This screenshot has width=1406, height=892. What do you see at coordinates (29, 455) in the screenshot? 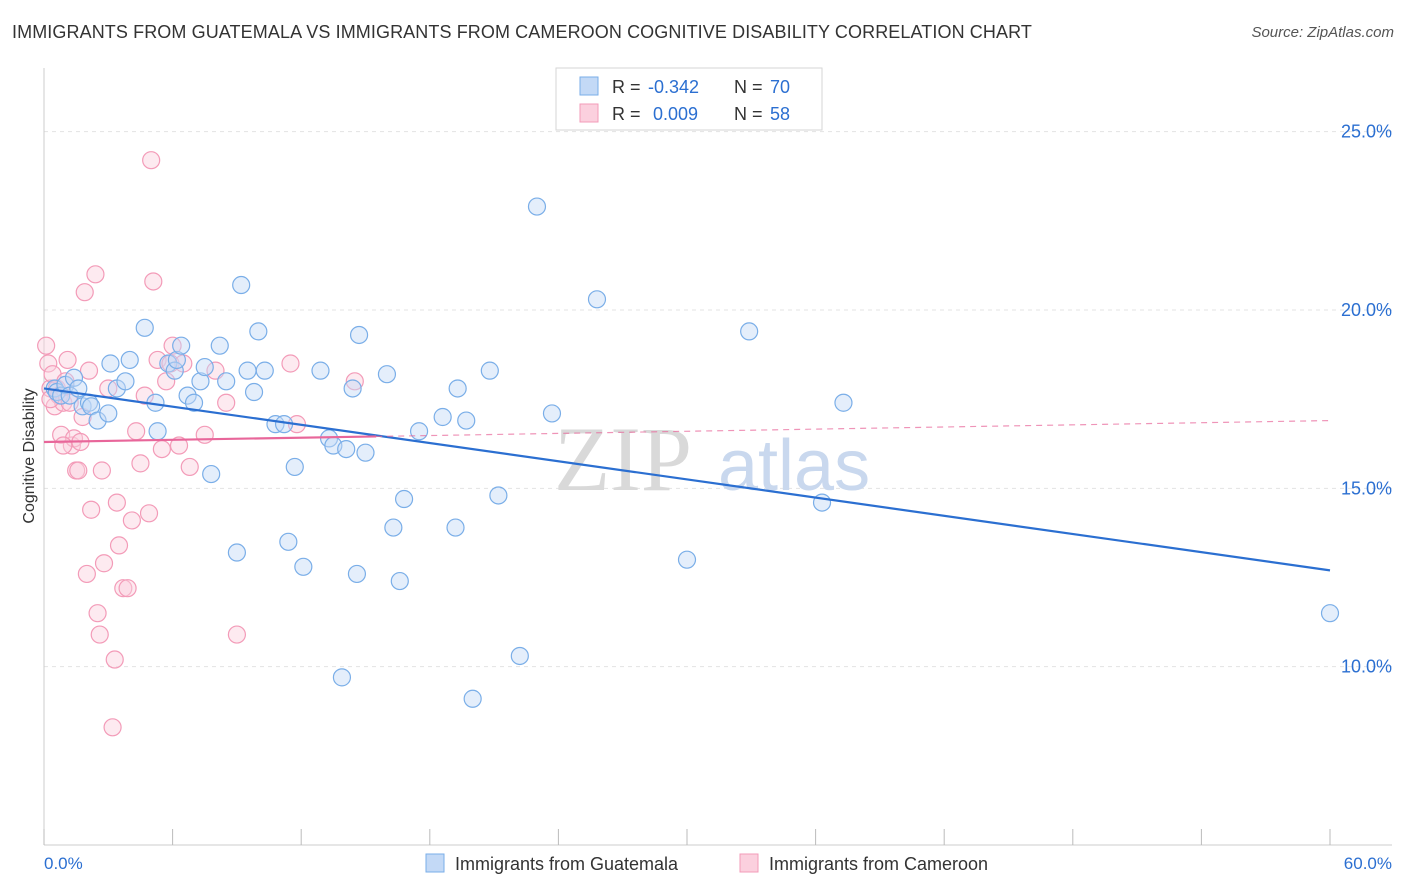
I see `y-axis-label: Cognitive Disability` at bounding box center [29, 455].